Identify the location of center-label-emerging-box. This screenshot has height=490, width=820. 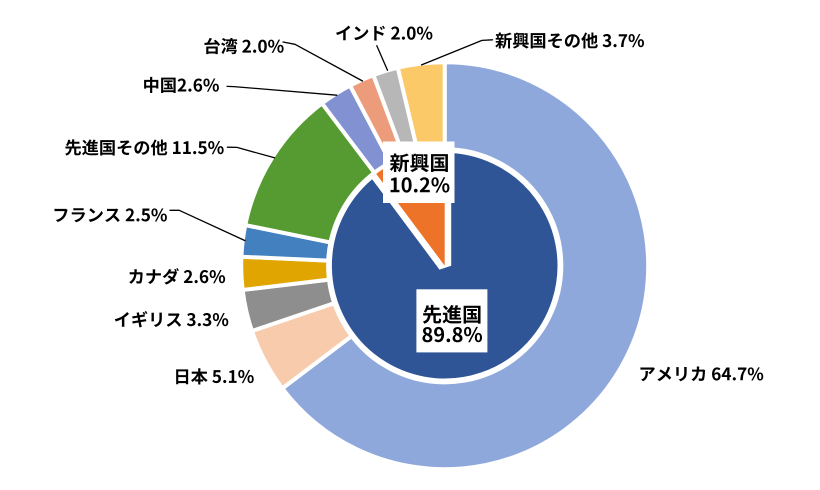
(419, 172).